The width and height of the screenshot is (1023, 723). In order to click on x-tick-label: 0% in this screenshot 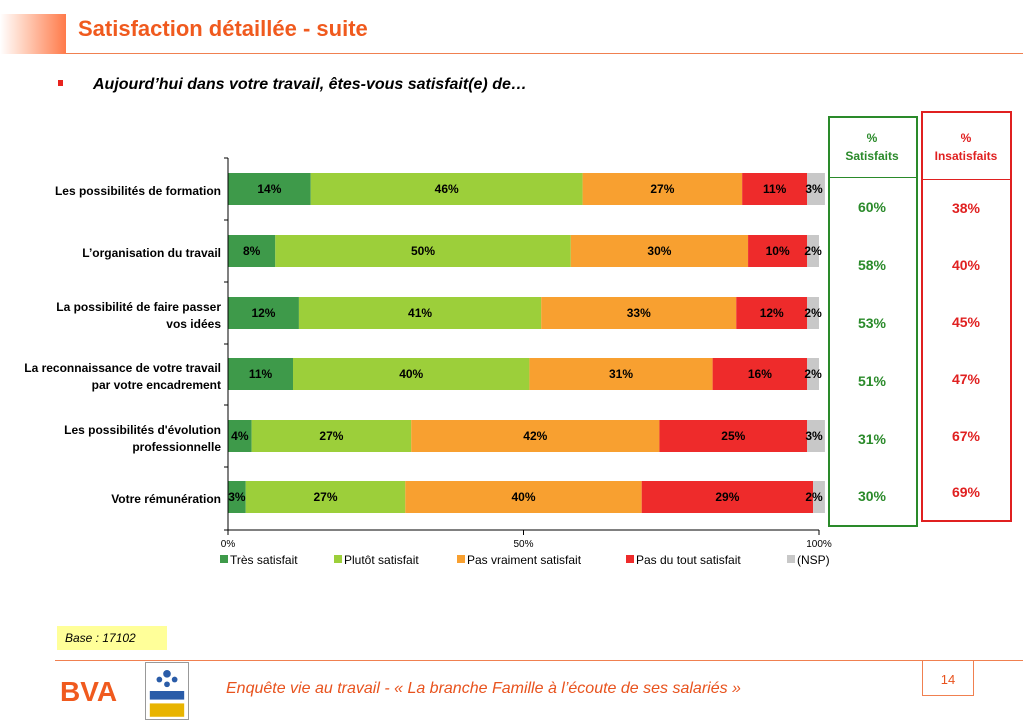, I will do `click(228, 544)`.